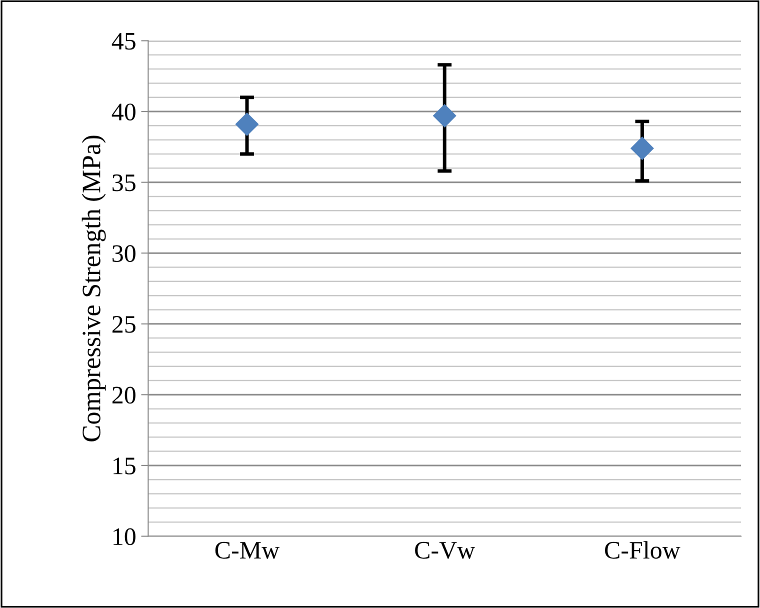 This screenshot has height=608, width=760. What do you see at coordinates (94, 289) in the screenshot?
I see `y-axis-title: Compressive Strength (MPa)` at bounding box center [94, 289].